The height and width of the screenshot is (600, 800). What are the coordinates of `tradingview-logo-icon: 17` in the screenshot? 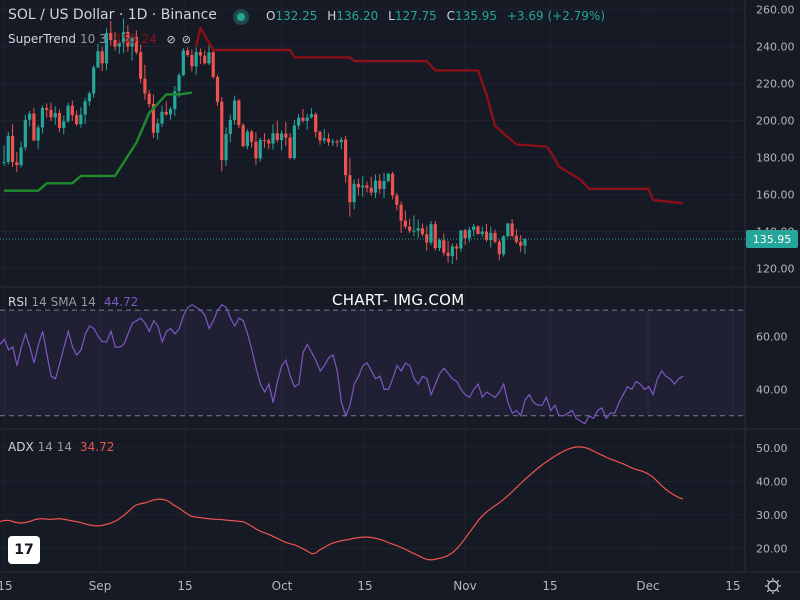 It's located at (24, 550).